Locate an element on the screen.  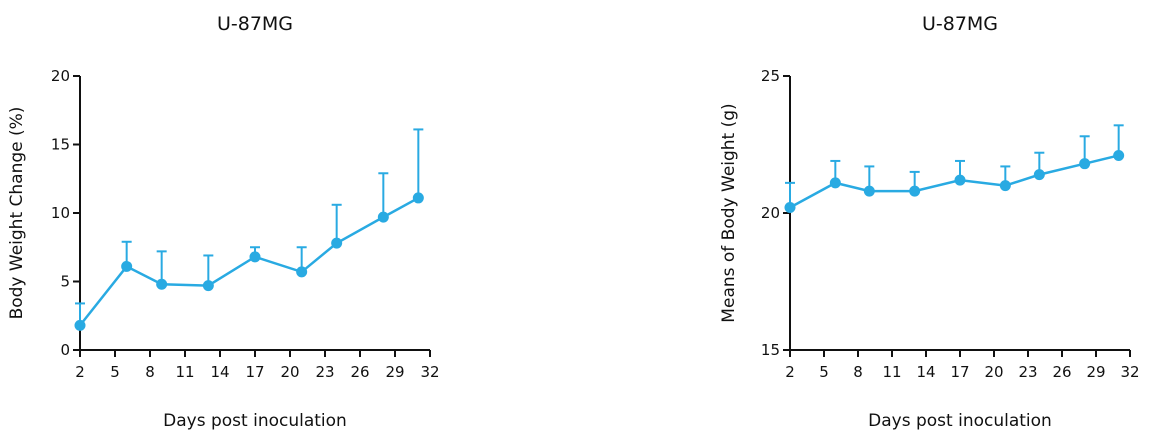
y-tick-label: 10 is located at coordinates (60, 213).